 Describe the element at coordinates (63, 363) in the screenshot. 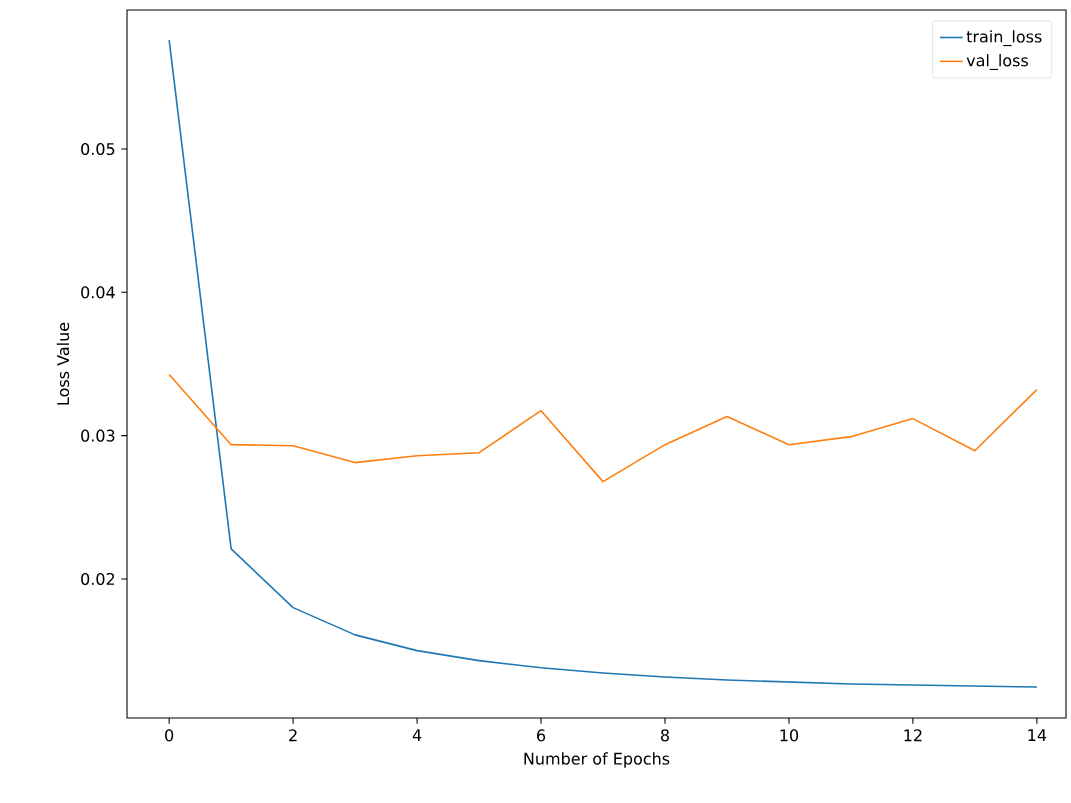

I see `y-axis-title: Loss Value` at that location.